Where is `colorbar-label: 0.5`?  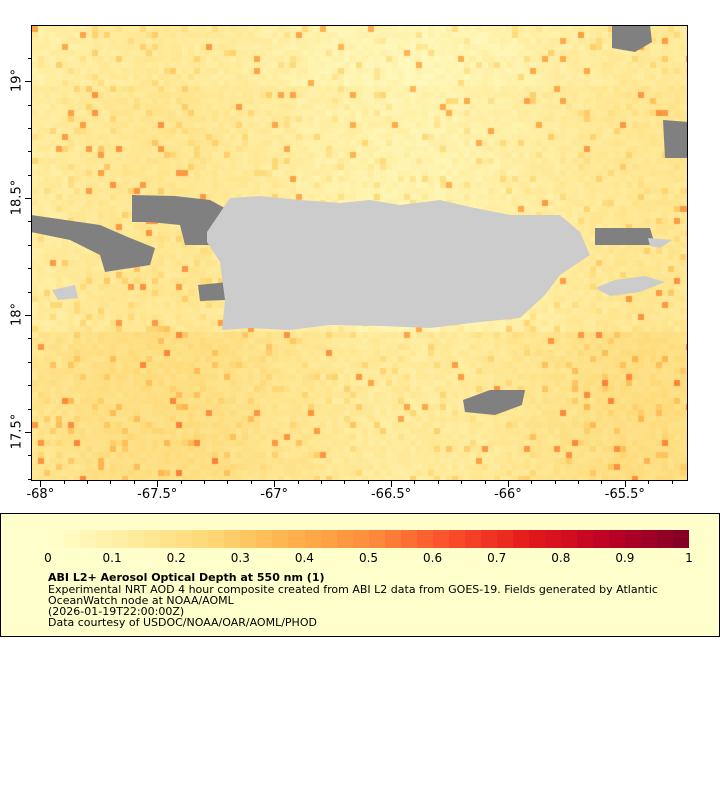
colorbar-label: 0.5 is located at coordinates (368, 558).